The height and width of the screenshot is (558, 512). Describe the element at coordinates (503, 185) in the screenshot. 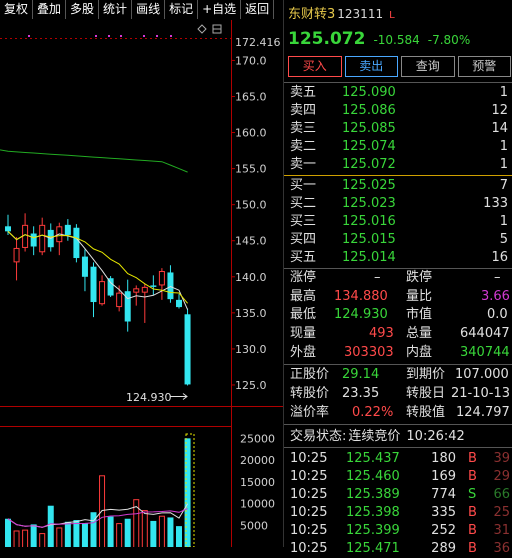

I see `bid-volume: 7` at that location.